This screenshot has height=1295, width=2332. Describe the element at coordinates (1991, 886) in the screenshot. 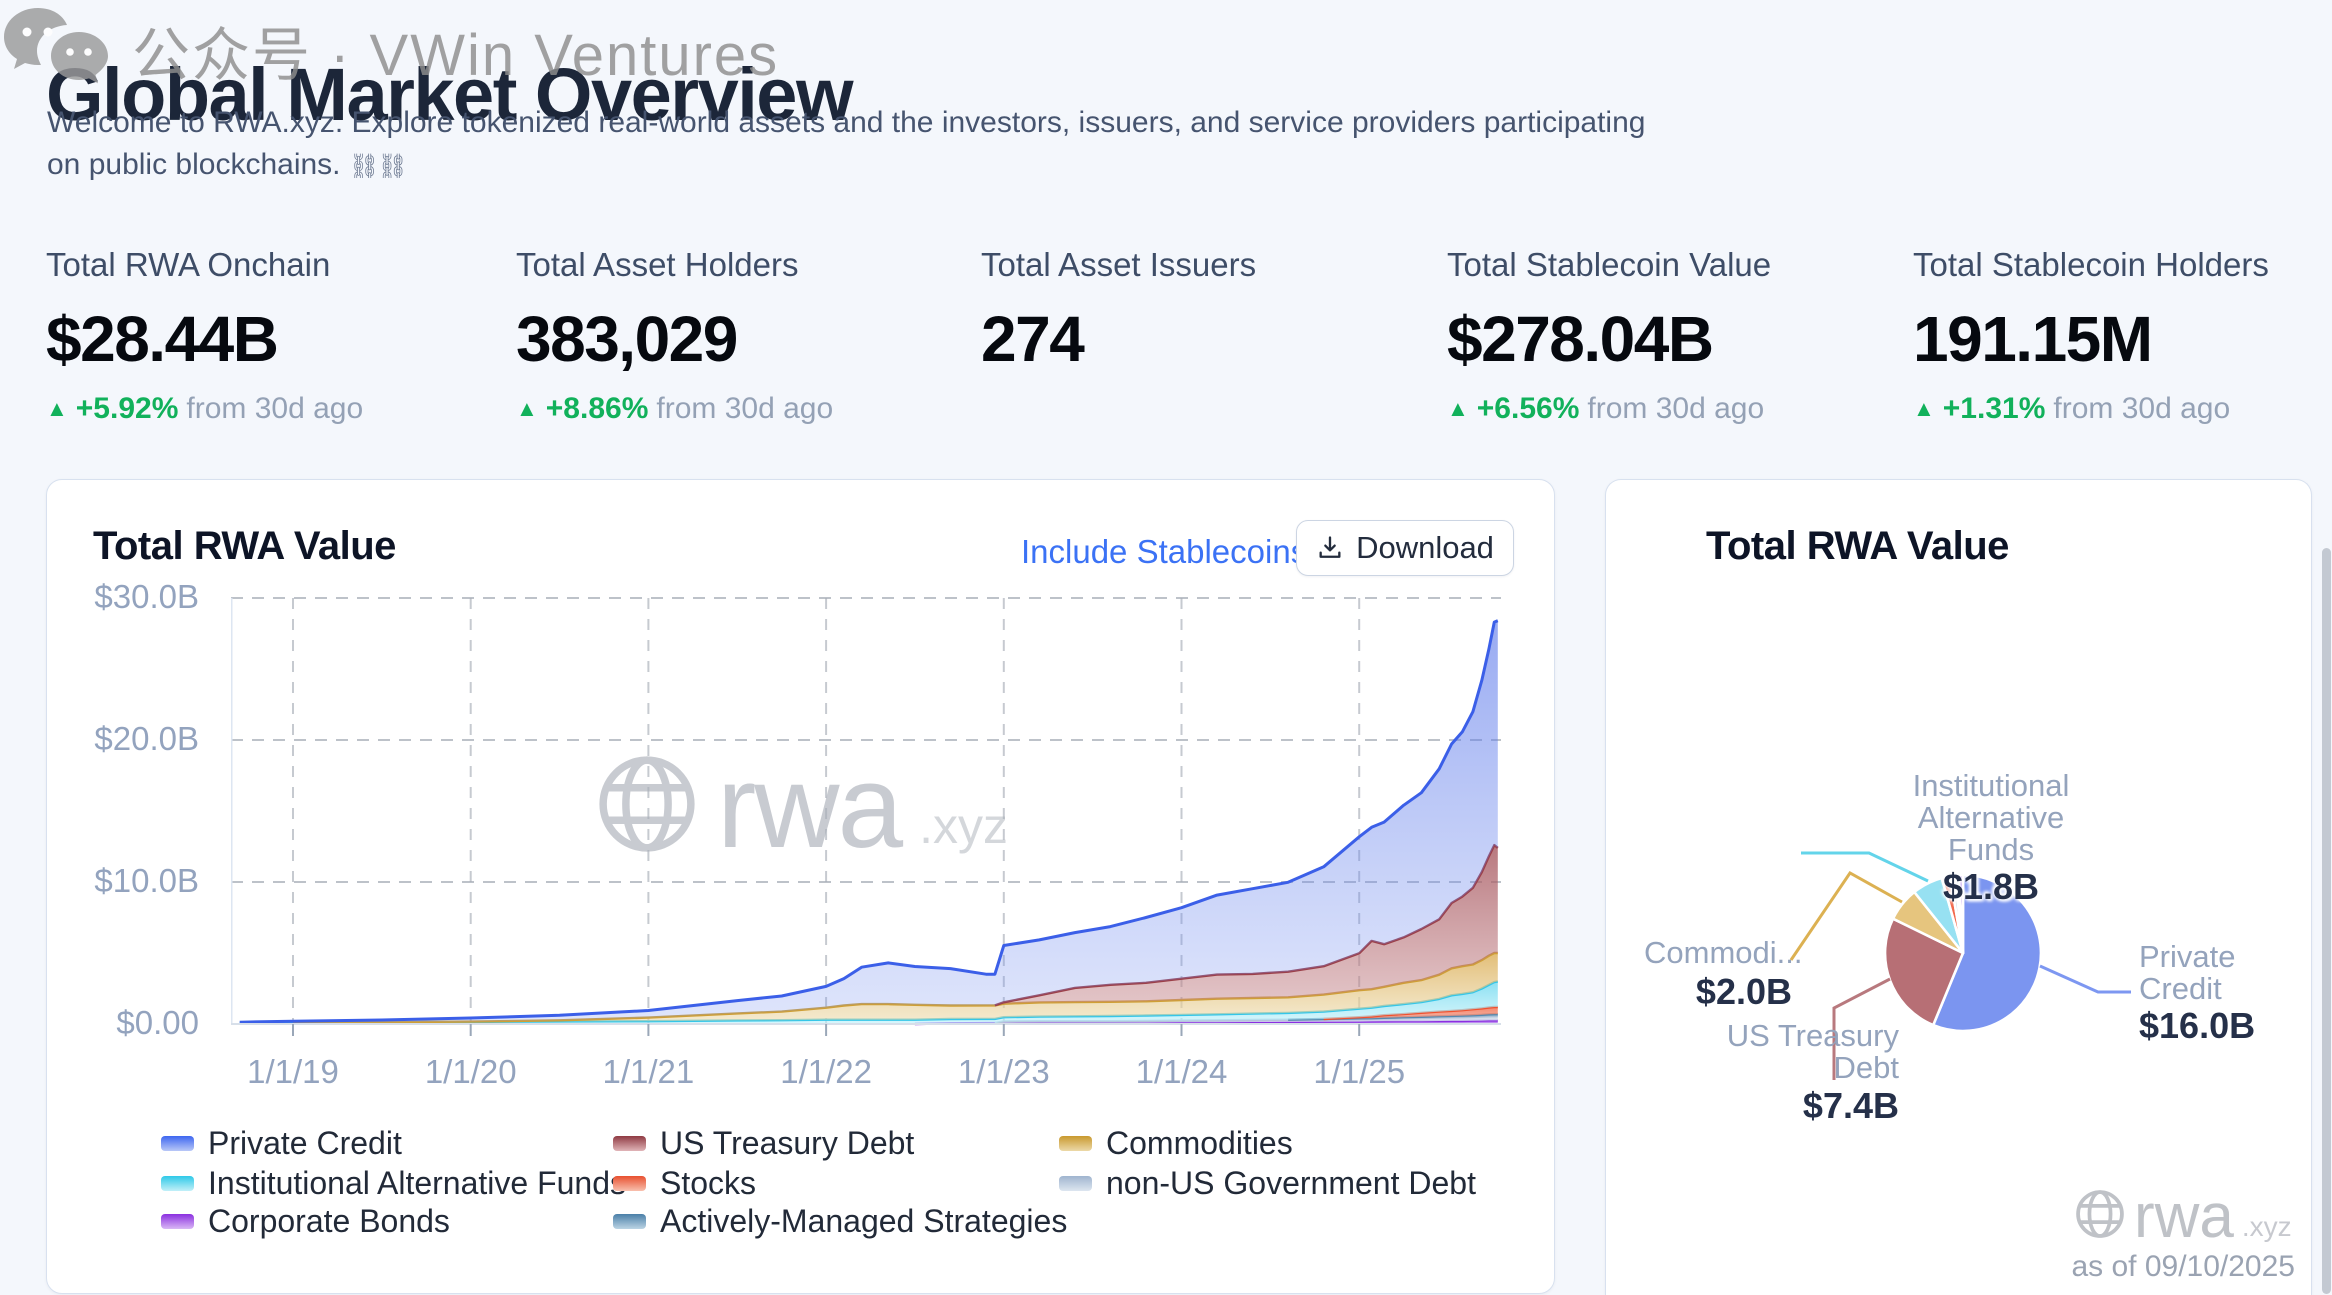

I see `pie-slice-value: $1.8B` at that location.